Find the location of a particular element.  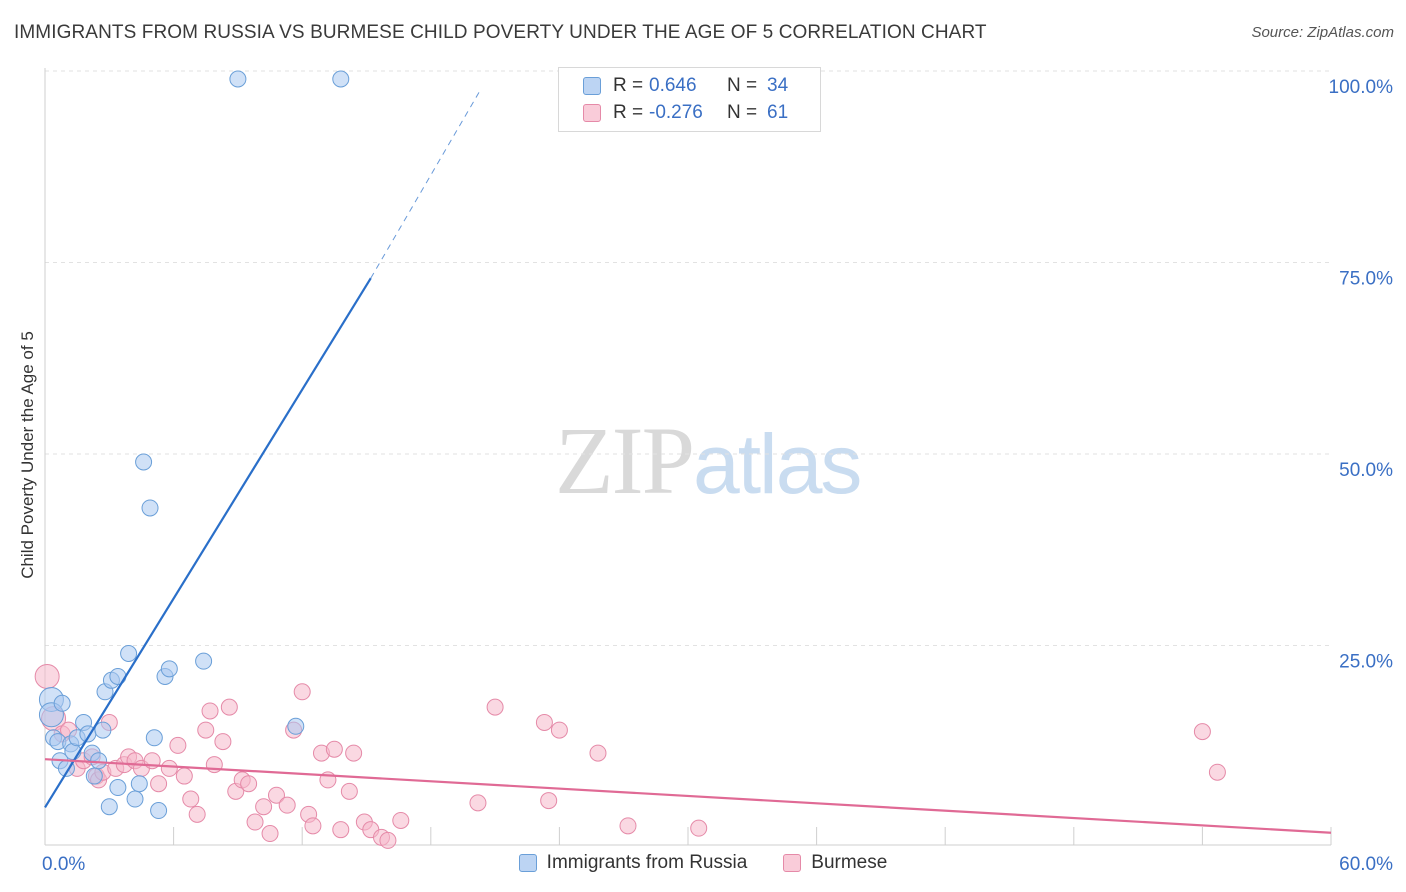

legend-item-russia: Immigrants from Russia is located at coordinates (633, 863).